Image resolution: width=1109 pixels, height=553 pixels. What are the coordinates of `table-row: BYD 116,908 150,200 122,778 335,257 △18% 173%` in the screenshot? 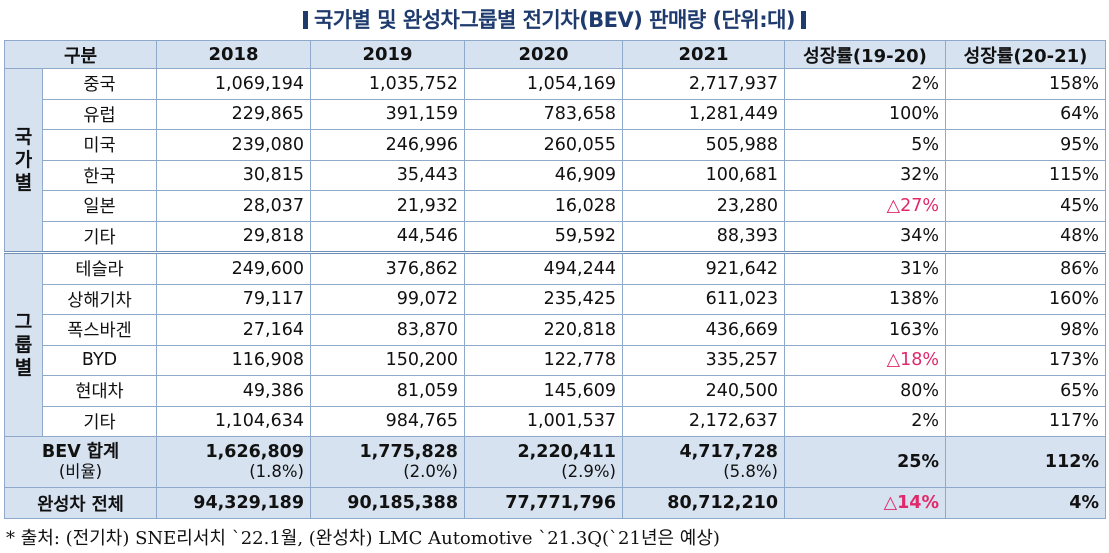 It's located at (555, 360).